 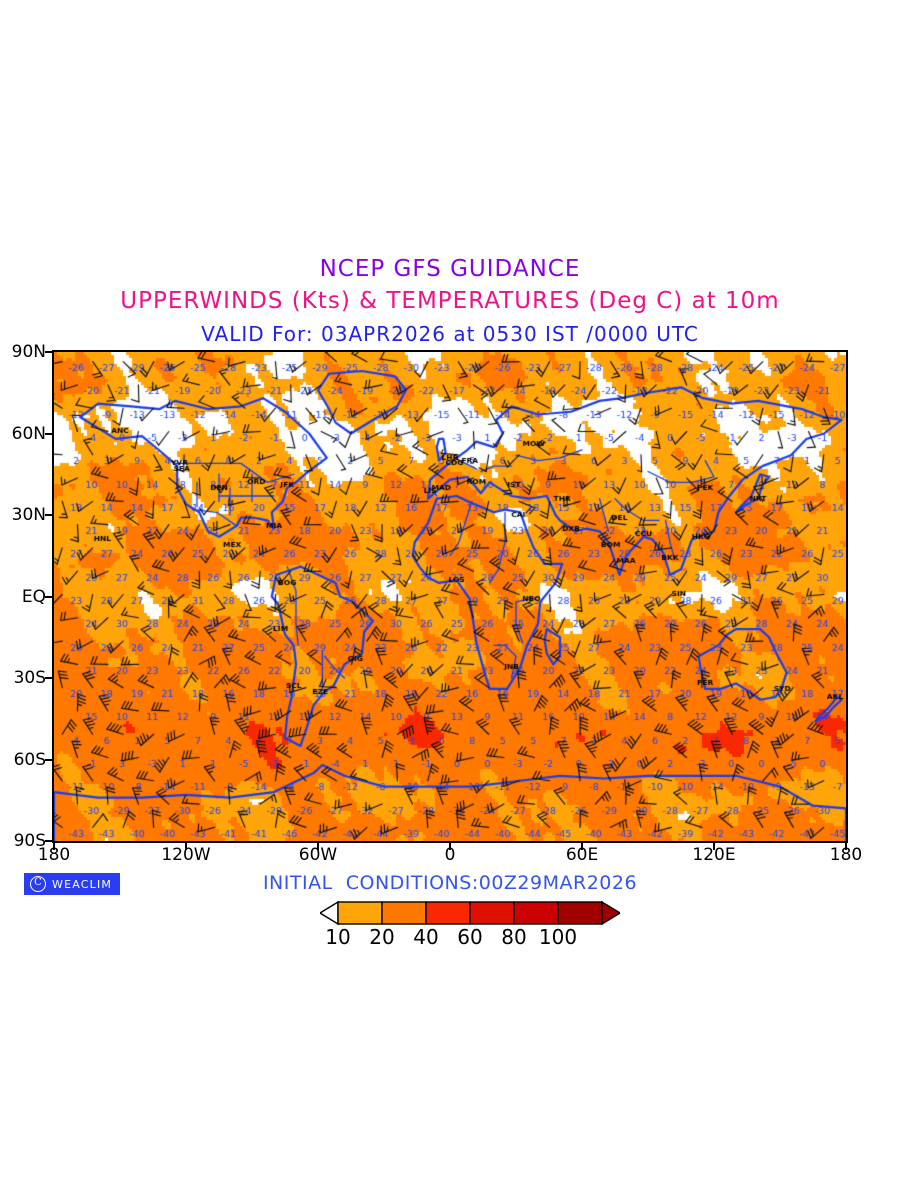 I want to click on colorbar-under-cap, so click(x=329, y=913).